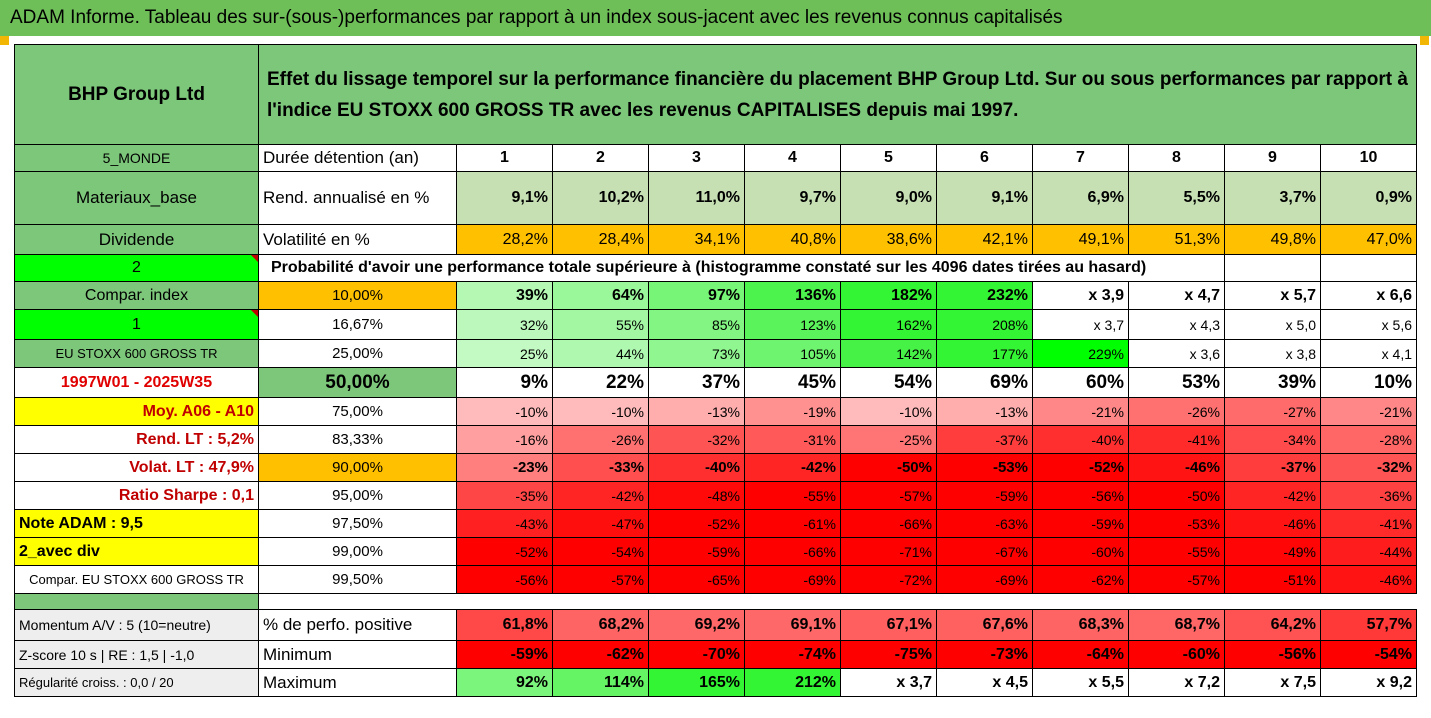 The width and height of the screenshot is (1431, 718). Describe the element at coordinates (984, 495) in the screenshot. I see `value-cell: -59%` at that location.